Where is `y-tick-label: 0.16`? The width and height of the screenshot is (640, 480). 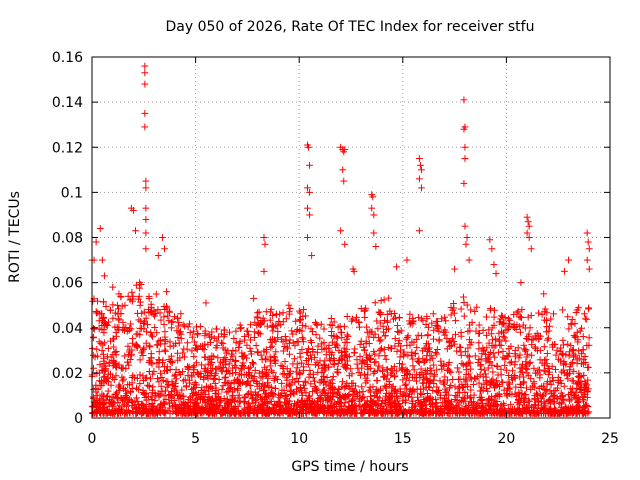 y-tick-label: 0.16 is located at coordinates (67, 58).